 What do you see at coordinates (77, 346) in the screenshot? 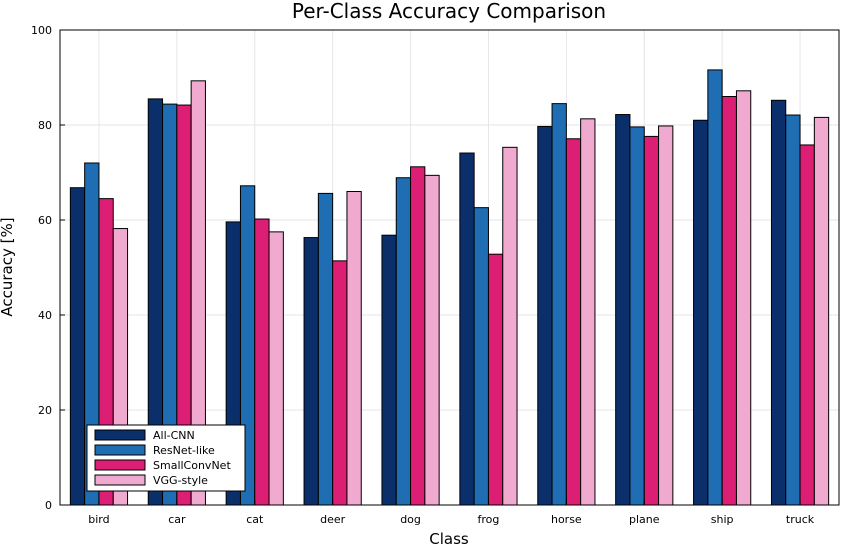
I see `bar-bird-all-cnn` at bounding box center [77, 346].